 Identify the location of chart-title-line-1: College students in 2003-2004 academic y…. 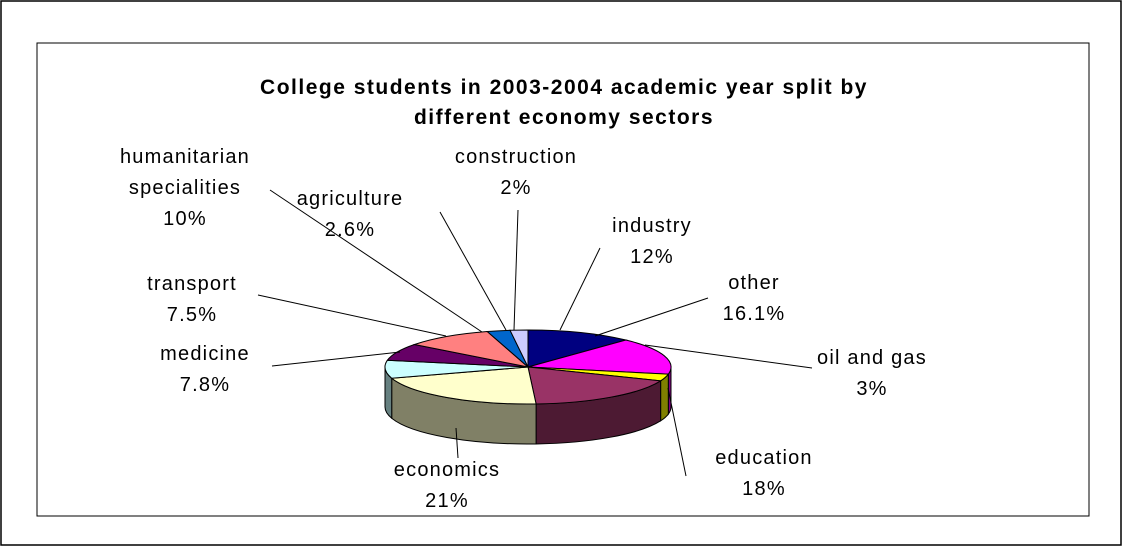
(564, 87).